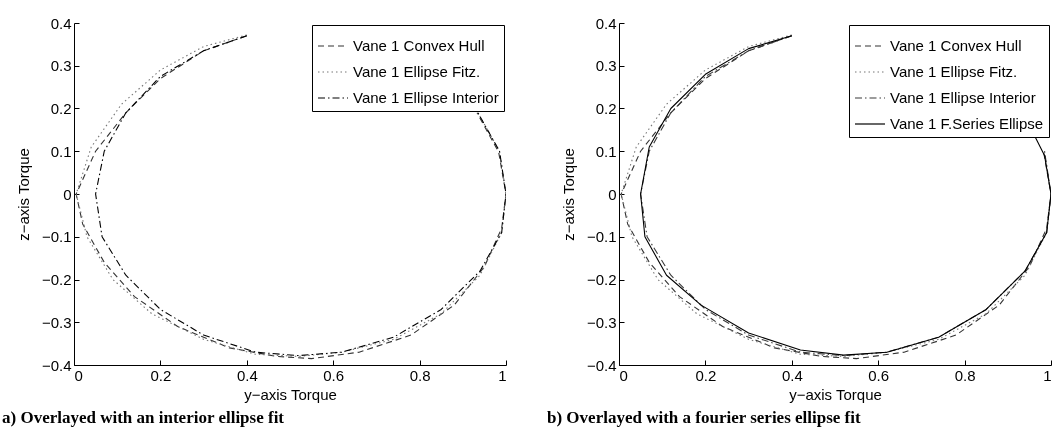  What do you see at coordinates (704, 417) in the screenshot?
I see `text: b) Overlayed with a fourier series ellipse fit` at bounding box center [704, 417].